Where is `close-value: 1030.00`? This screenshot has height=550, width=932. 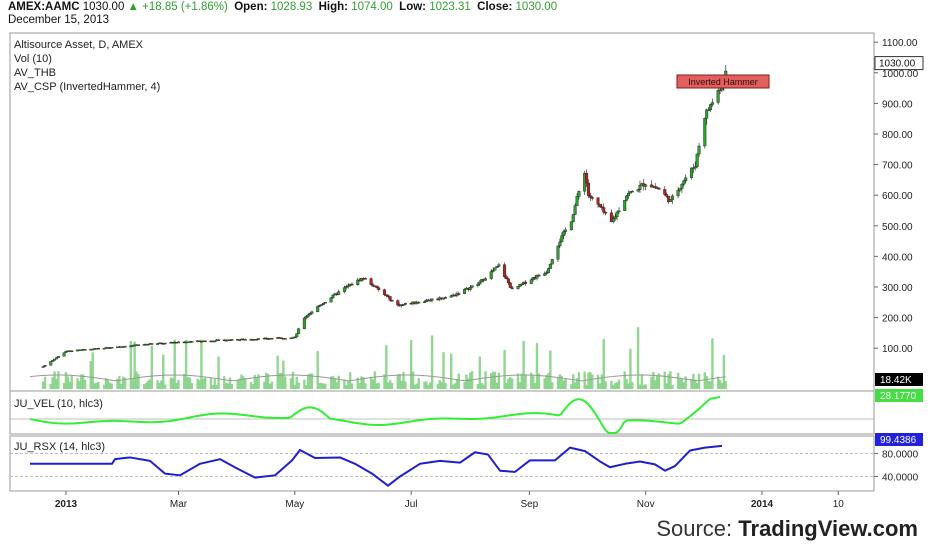 close-value: 1030.00 is located at coordinates (536, 7).